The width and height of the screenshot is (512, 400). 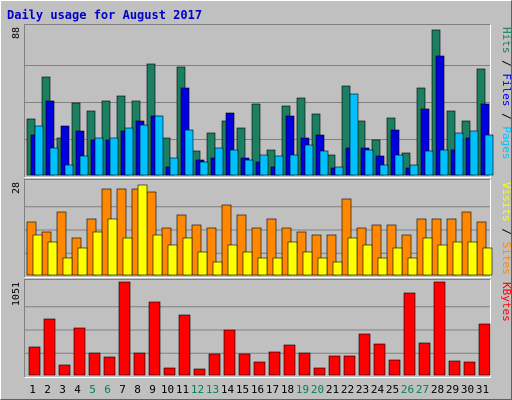 I want to click on ymax-label: 1051, so click(x=16, y=294).